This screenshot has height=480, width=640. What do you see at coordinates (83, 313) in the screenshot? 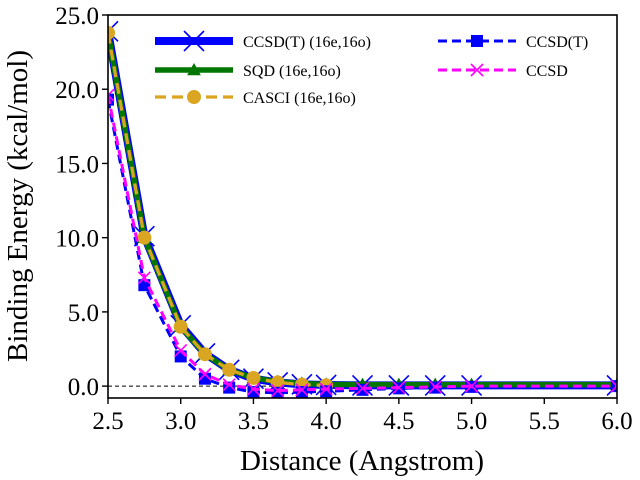
I see `y-tick-label: 5.0` at bounding box center [83, 313].